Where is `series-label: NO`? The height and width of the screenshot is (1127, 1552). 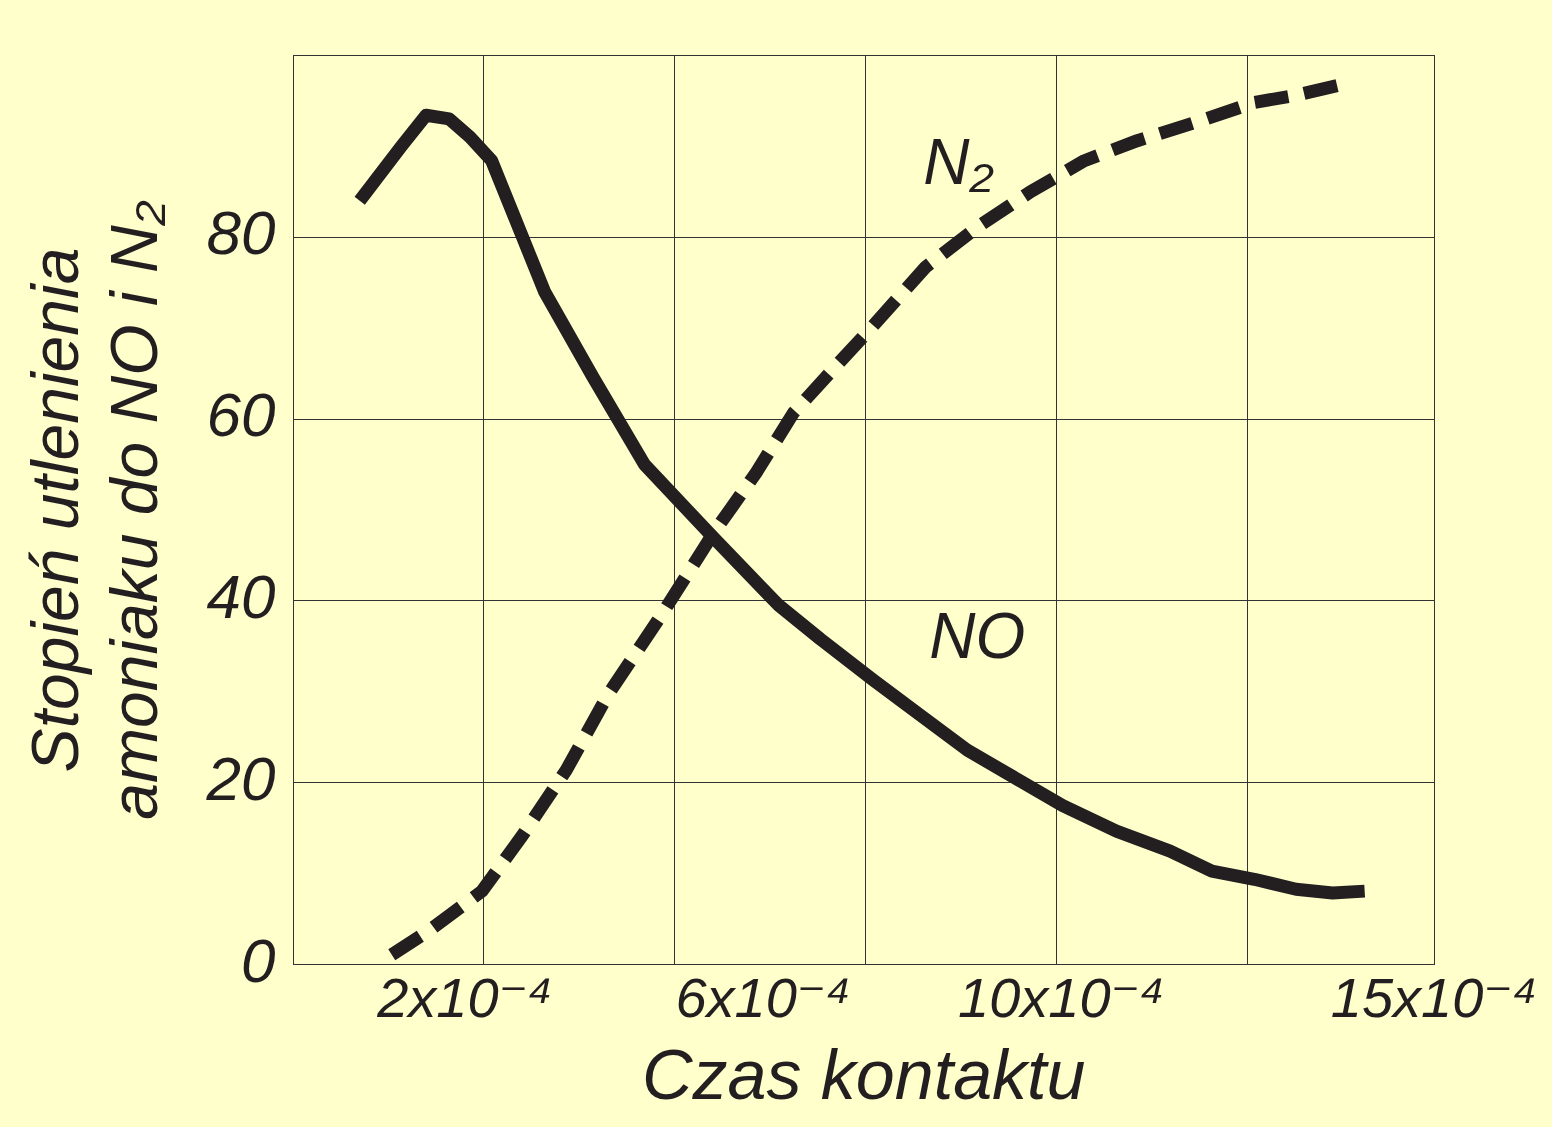
series-label: NO is located at coordinates (977, 635).